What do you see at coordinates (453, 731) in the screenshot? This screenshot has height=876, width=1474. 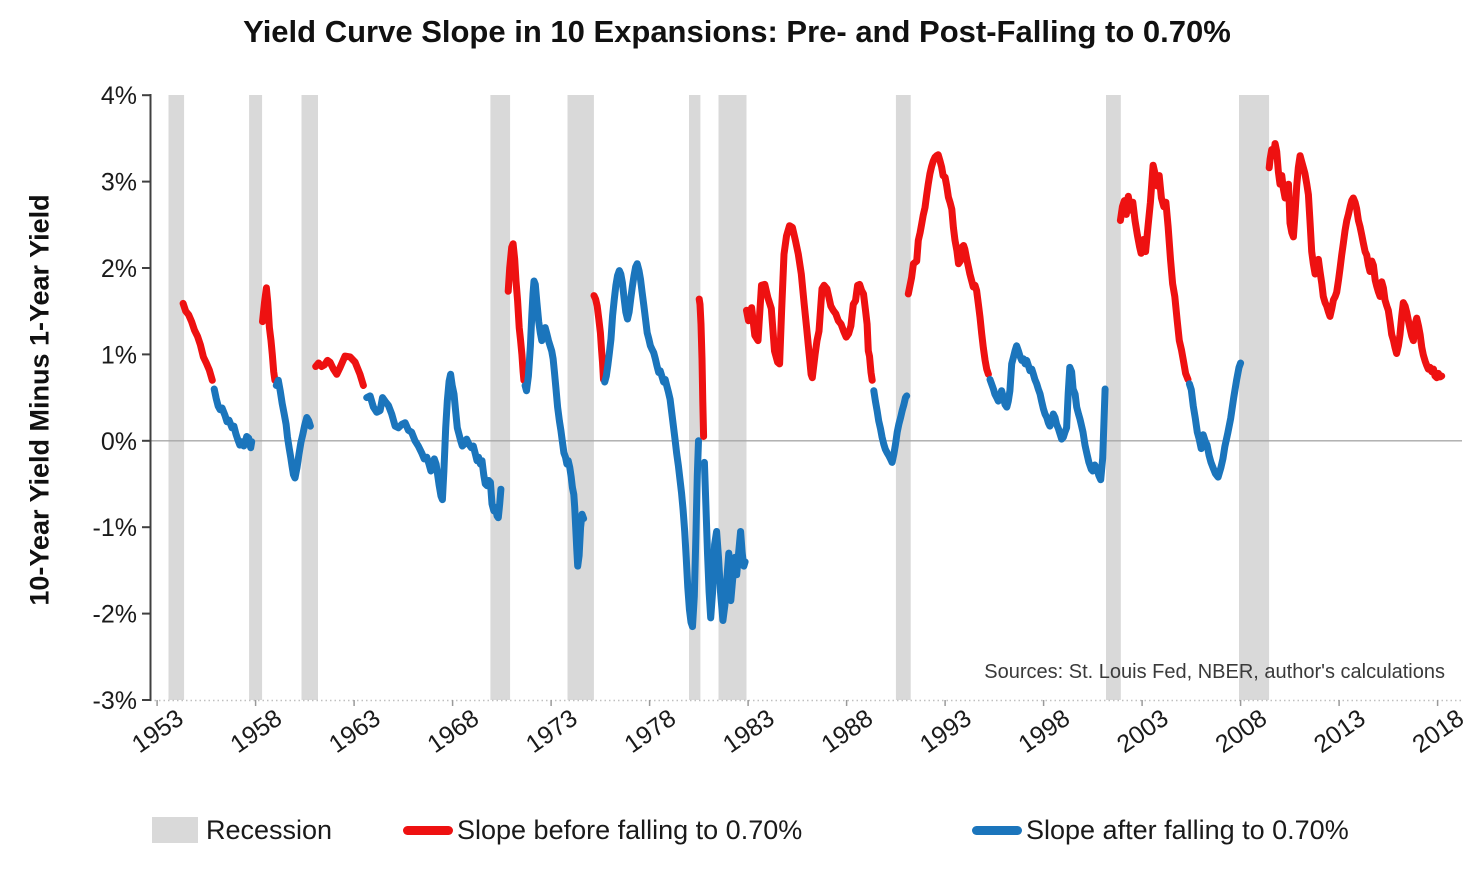 I see `x-tick-label: 1968` at bounding box center [453, 731].